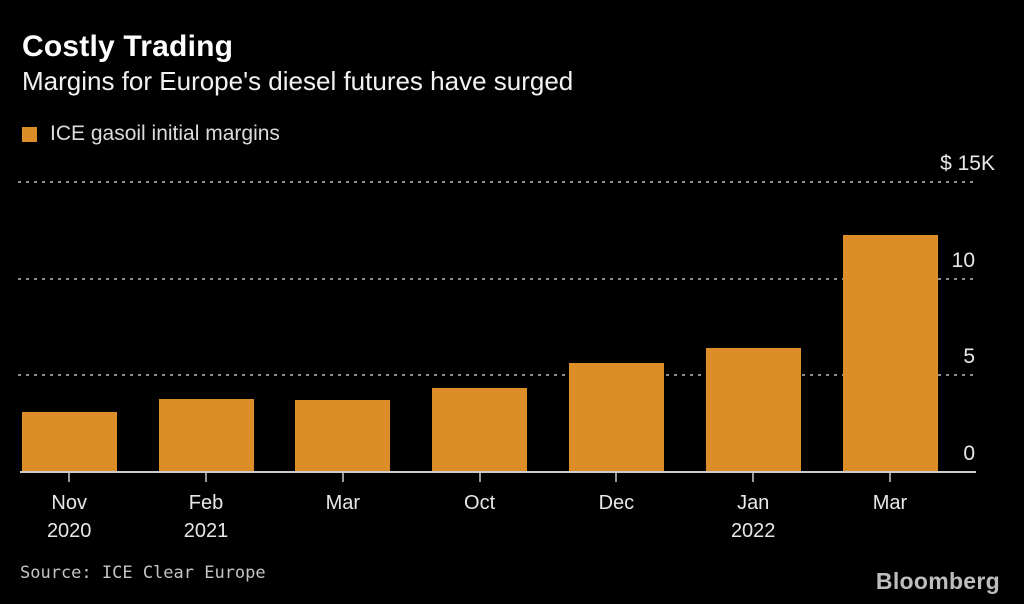 The image size is (1024, 604). What do you see at coordinates (206, 503) in the screenshot?
I see `x-axis-label-line: Feb` at bounding box center [206, 503].